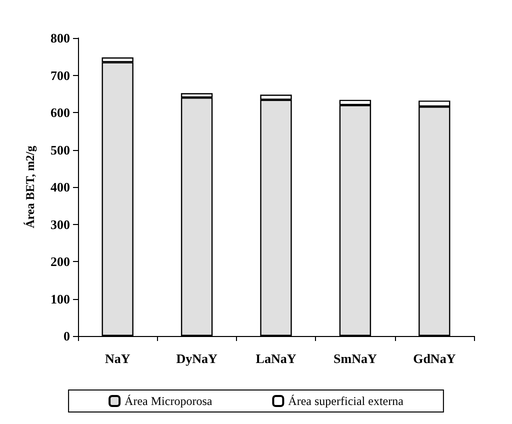 The image size is (512, 424). Describe the element at coordinates (60, 112) in the screenshot. I see `y-tick-label: 600` at that location.